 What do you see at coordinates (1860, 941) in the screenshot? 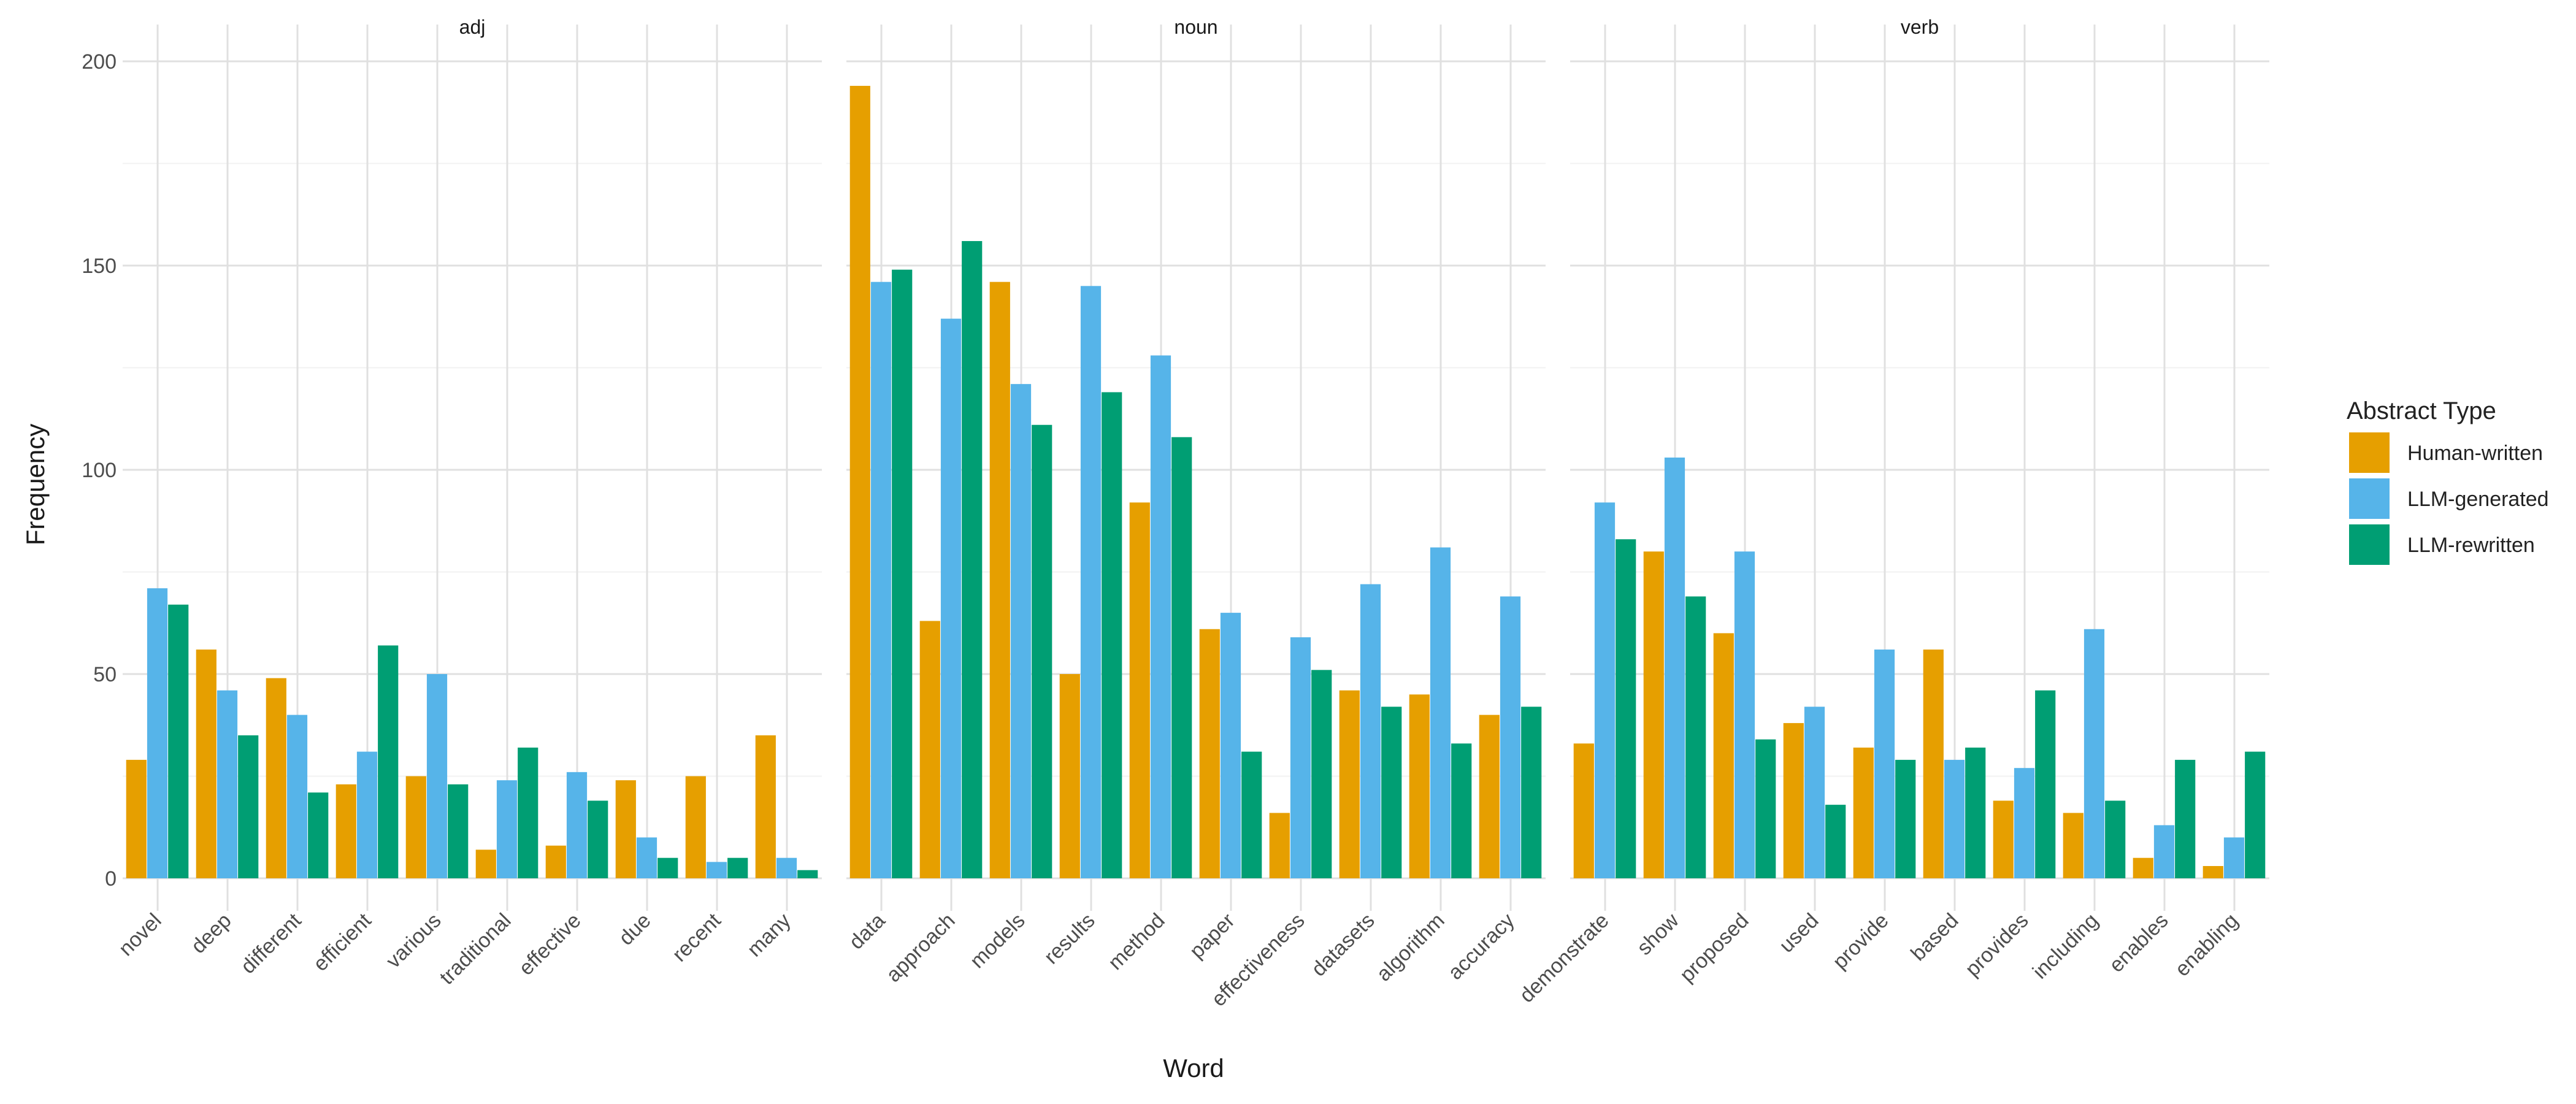
I see `x-tick-label: provide` at bounding box center [1860, 941].